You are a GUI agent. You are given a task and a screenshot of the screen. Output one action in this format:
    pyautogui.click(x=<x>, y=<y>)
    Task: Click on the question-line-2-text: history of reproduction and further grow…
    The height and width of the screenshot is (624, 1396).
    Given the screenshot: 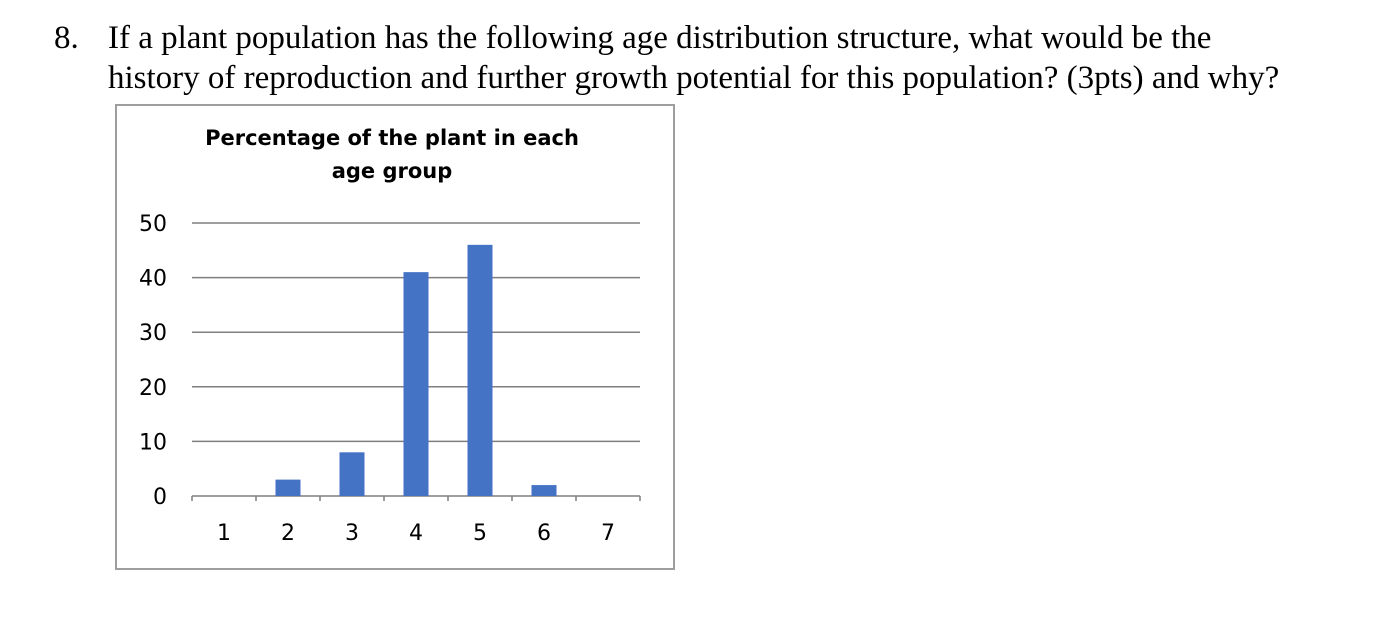 What is the action you would take?
    pyautogui.click(x=694, y=78)
    